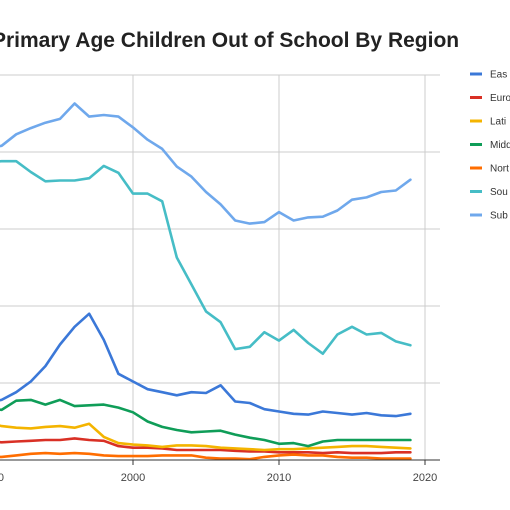  Describe the element at coordinates (279, 478) in the screenshot. I see `x-tick-label: 2010` at that location.